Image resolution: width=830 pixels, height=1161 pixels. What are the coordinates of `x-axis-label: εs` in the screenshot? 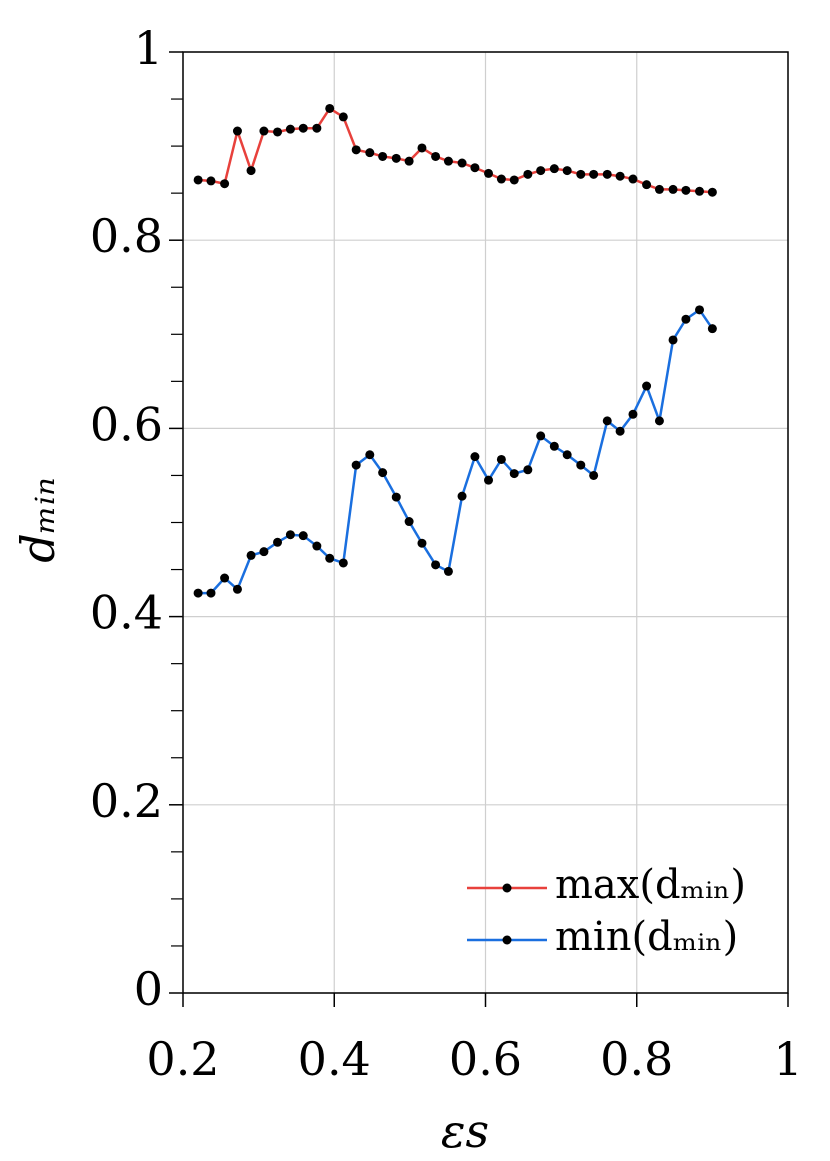 It's located at (465, 1131).